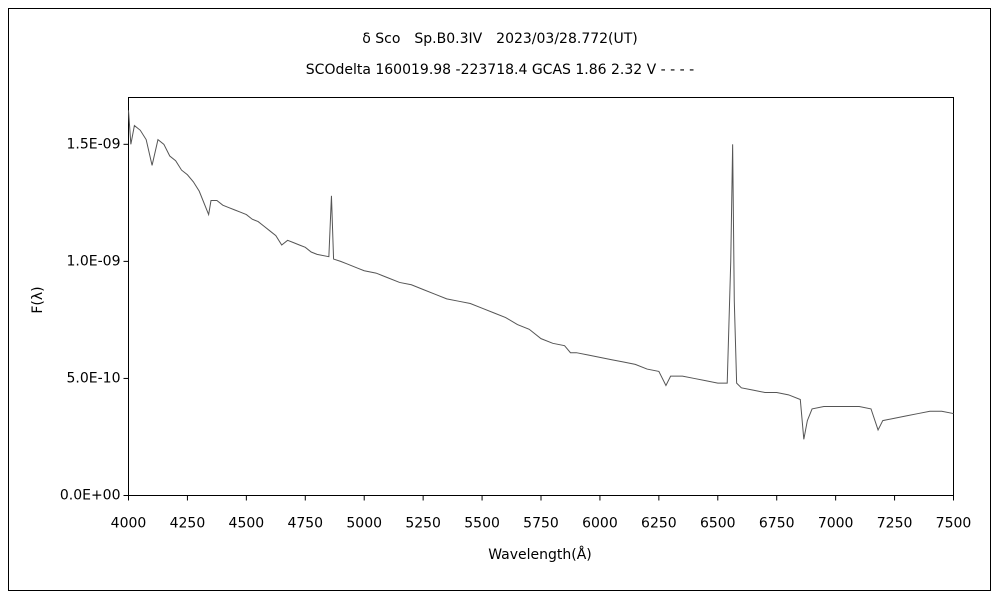 This screenshot has width=1000, height=600. Describe the element at coordinates (500, 39) in the screenshot. I see `chart-title: δ Sco Sp.B0.3IV 2023/03/28.772(UT)` at that location.